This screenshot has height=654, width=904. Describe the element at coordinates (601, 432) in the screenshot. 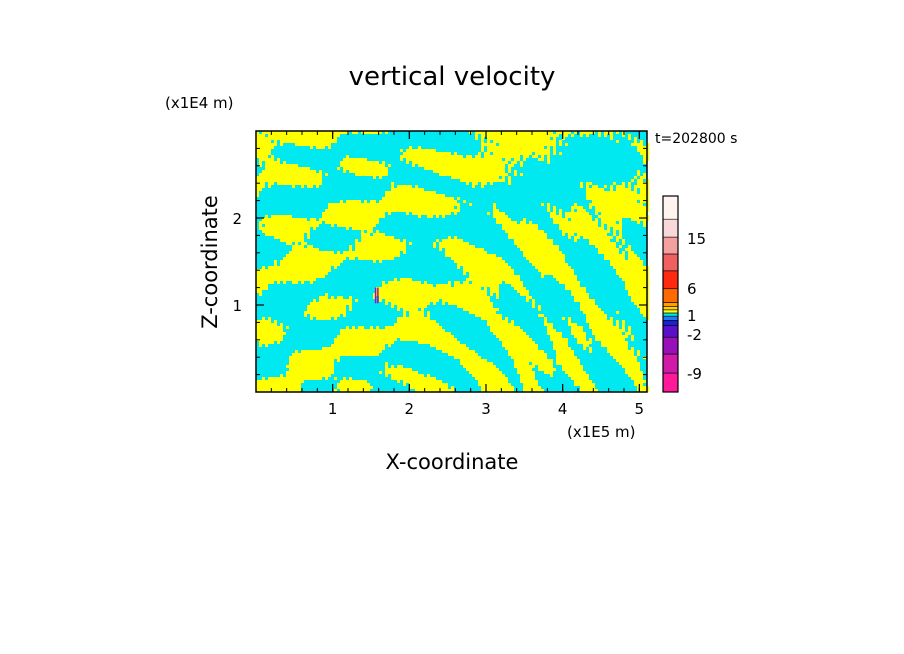

I see `x-unit-label: (x1E5 m)` at that location.